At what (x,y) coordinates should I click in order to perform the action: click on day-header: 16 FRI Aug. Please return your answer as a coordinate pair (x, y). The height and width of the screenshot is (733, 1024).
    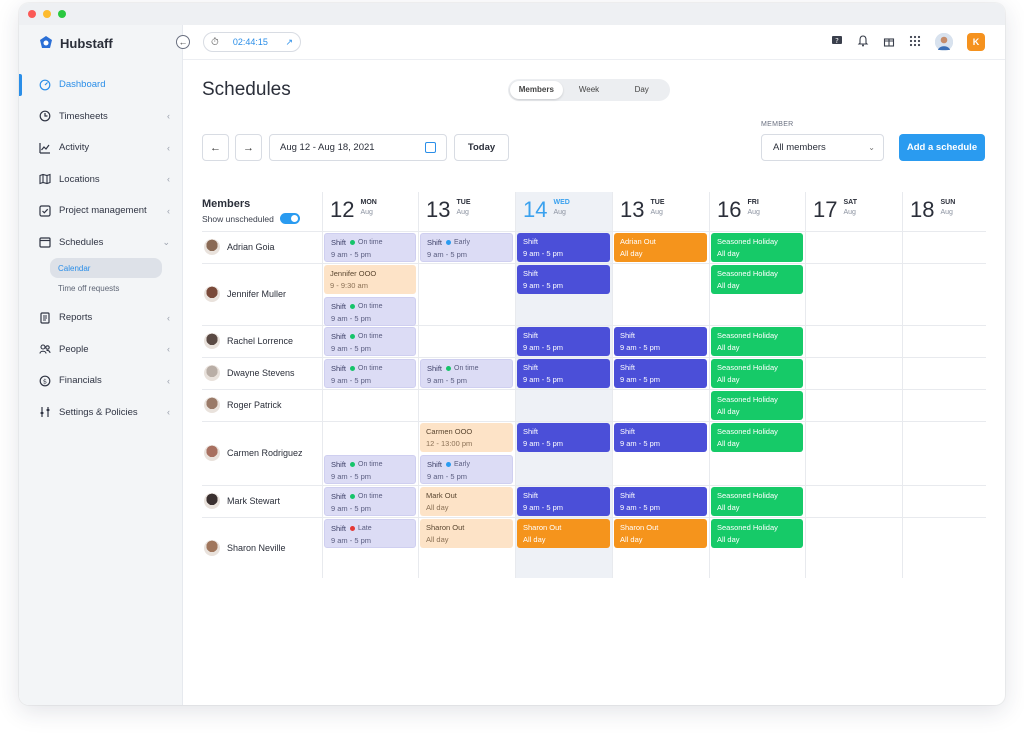
    Looking at the image, I should click on (738, 213).